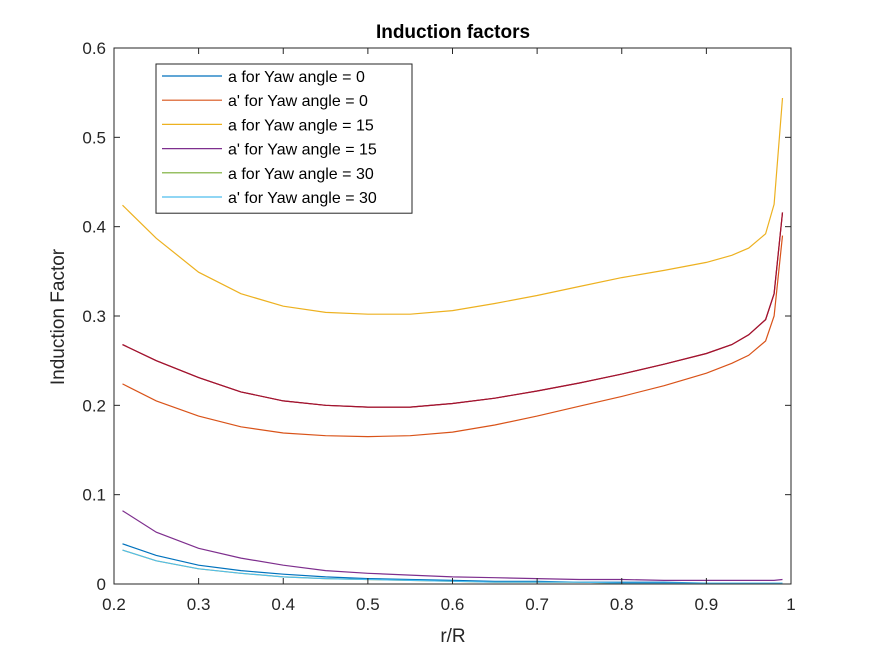 The height and width of the screenshot is (661, 875). I want to click on y-tick-label: 0.2, so click(94, 405).